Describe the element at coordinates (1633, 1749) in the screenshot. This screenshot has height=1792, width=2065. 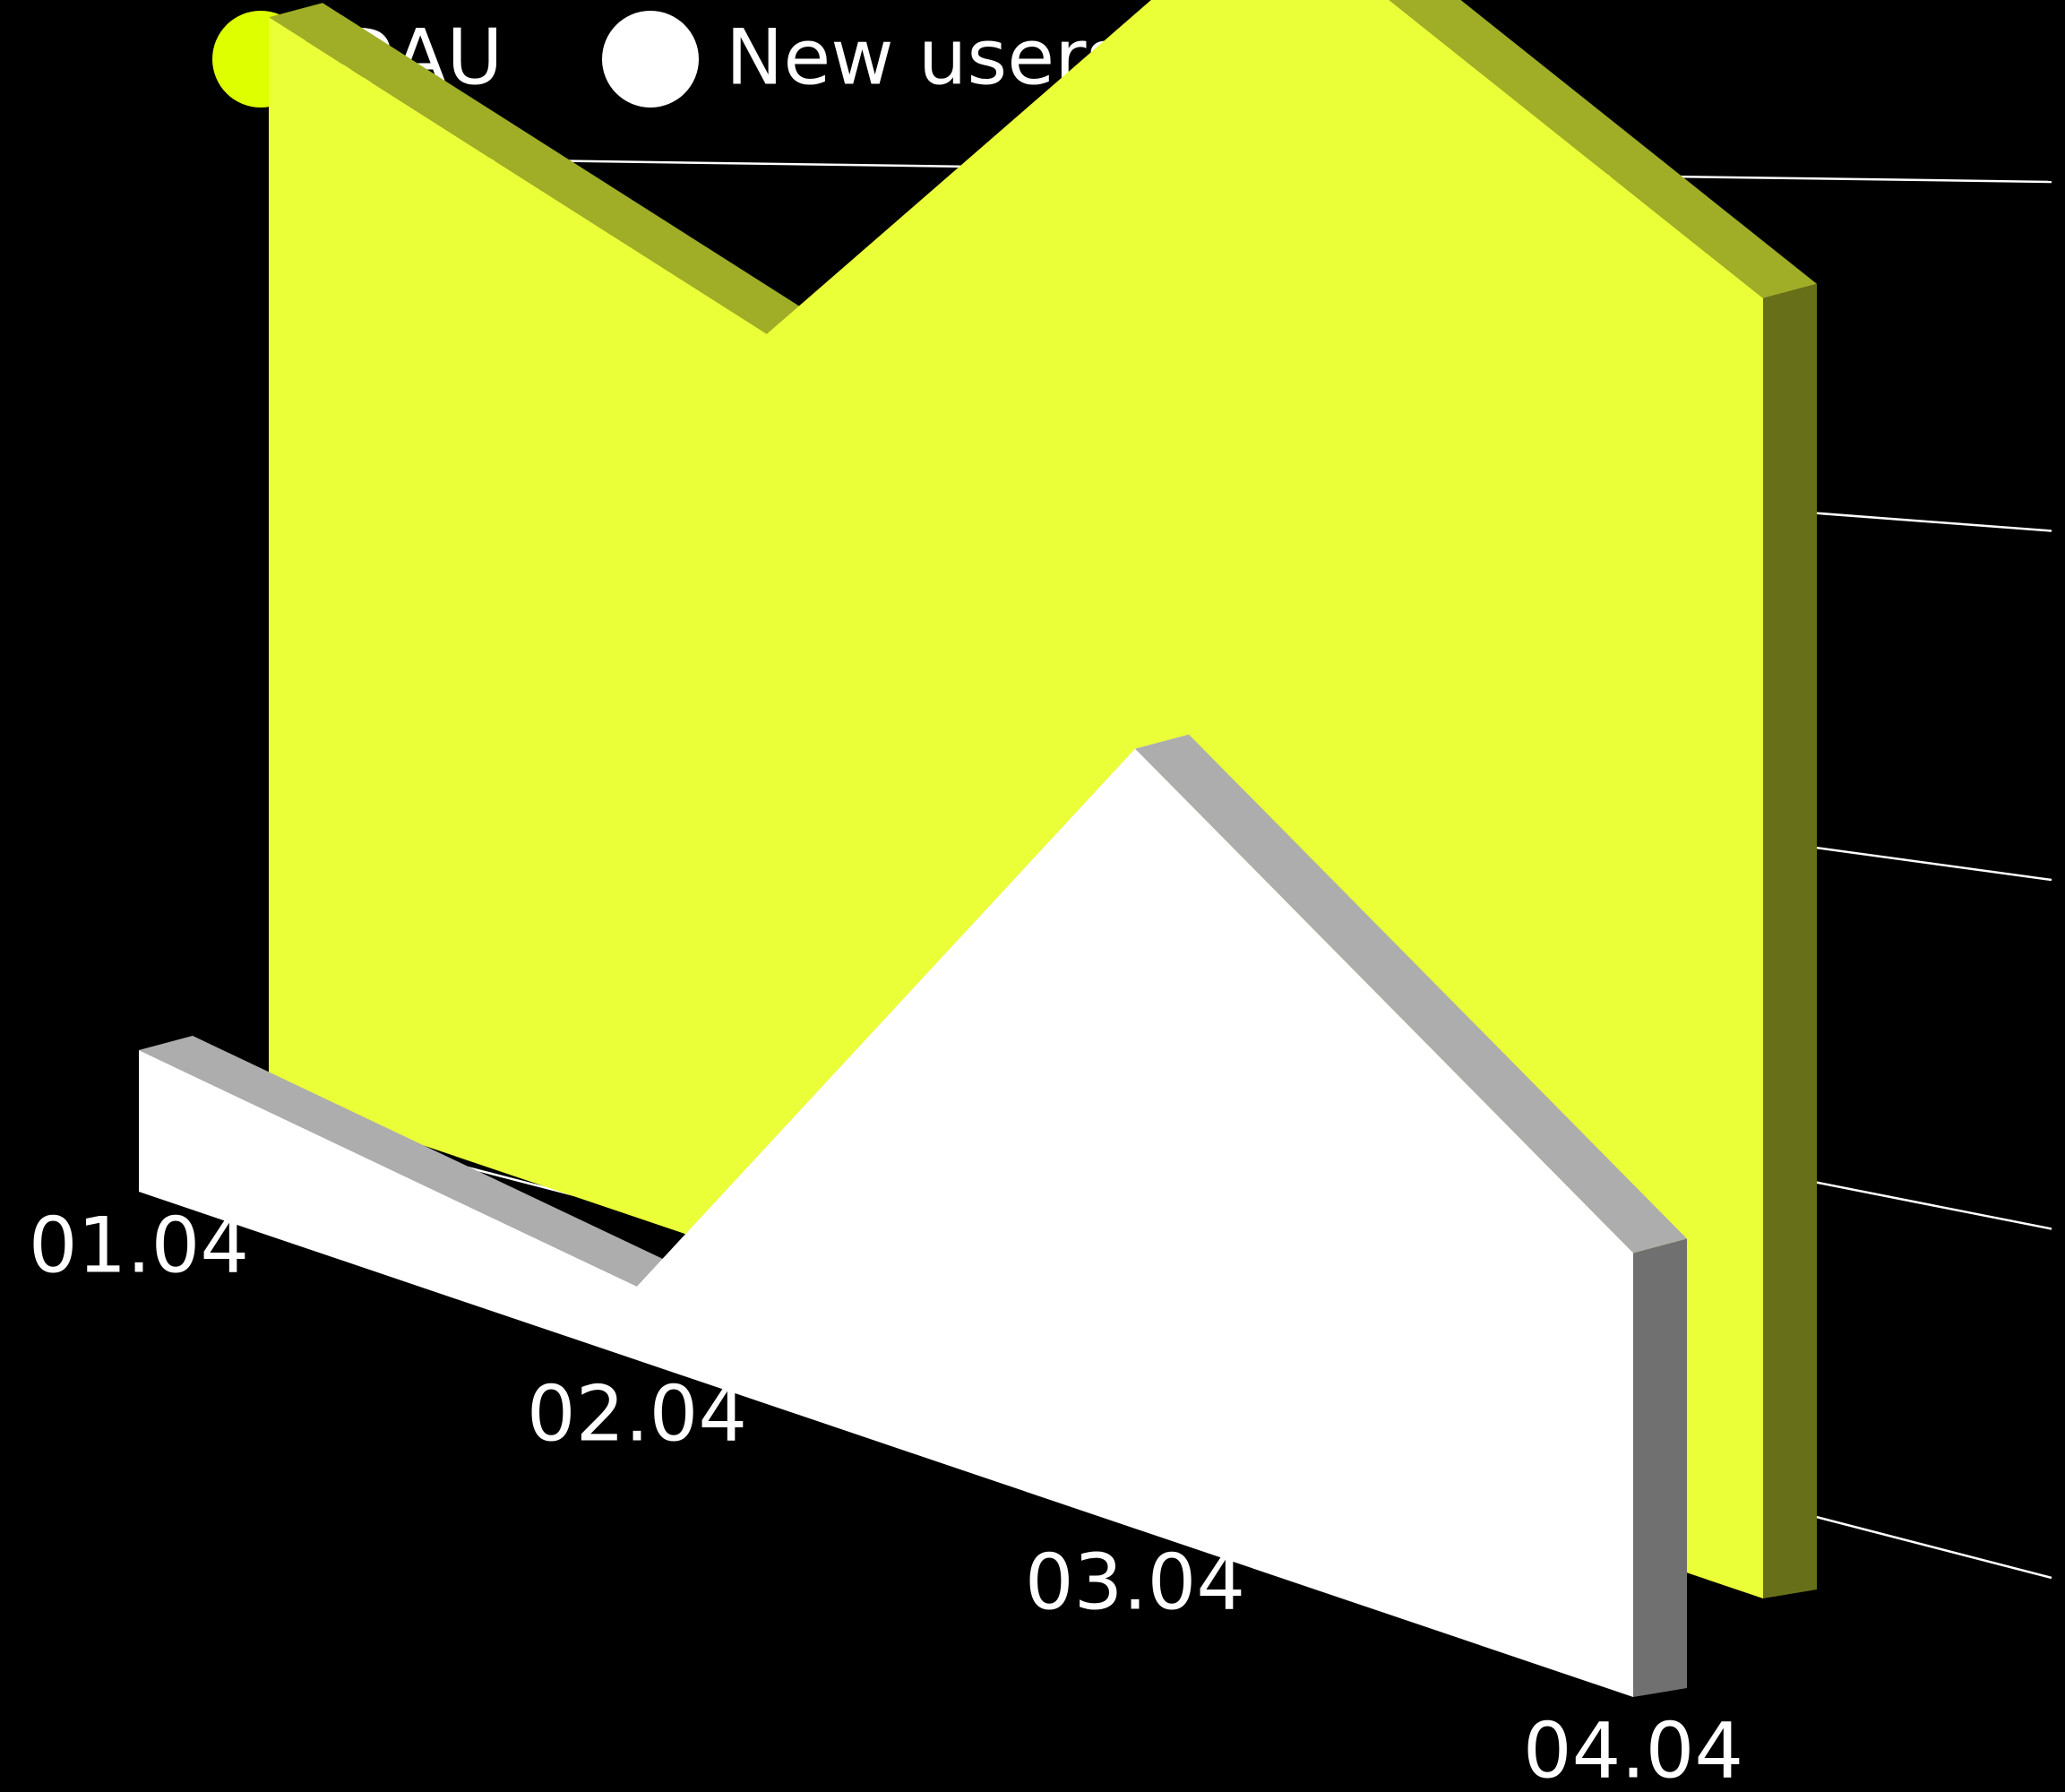
I see `x-tick-label: 04.04` at that location.